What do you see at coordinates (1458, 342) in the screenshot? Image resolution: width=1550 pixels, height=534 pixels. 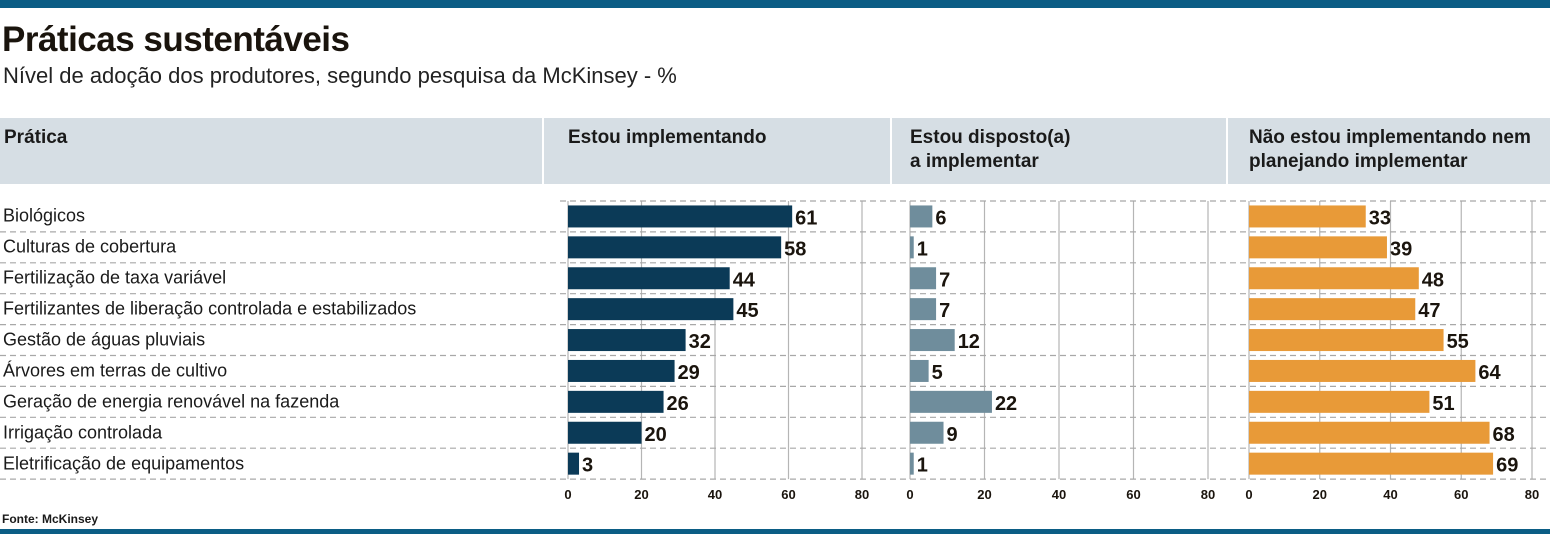 I see `data-label: 55` at bounding box center [1458, 342].